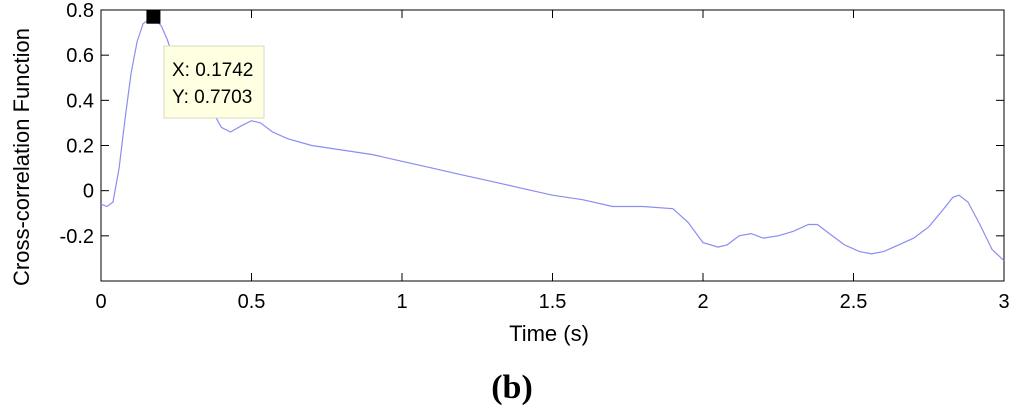 The image size is (1024, 410). I want to click on y-tick-label: 0, so click(88, 192).